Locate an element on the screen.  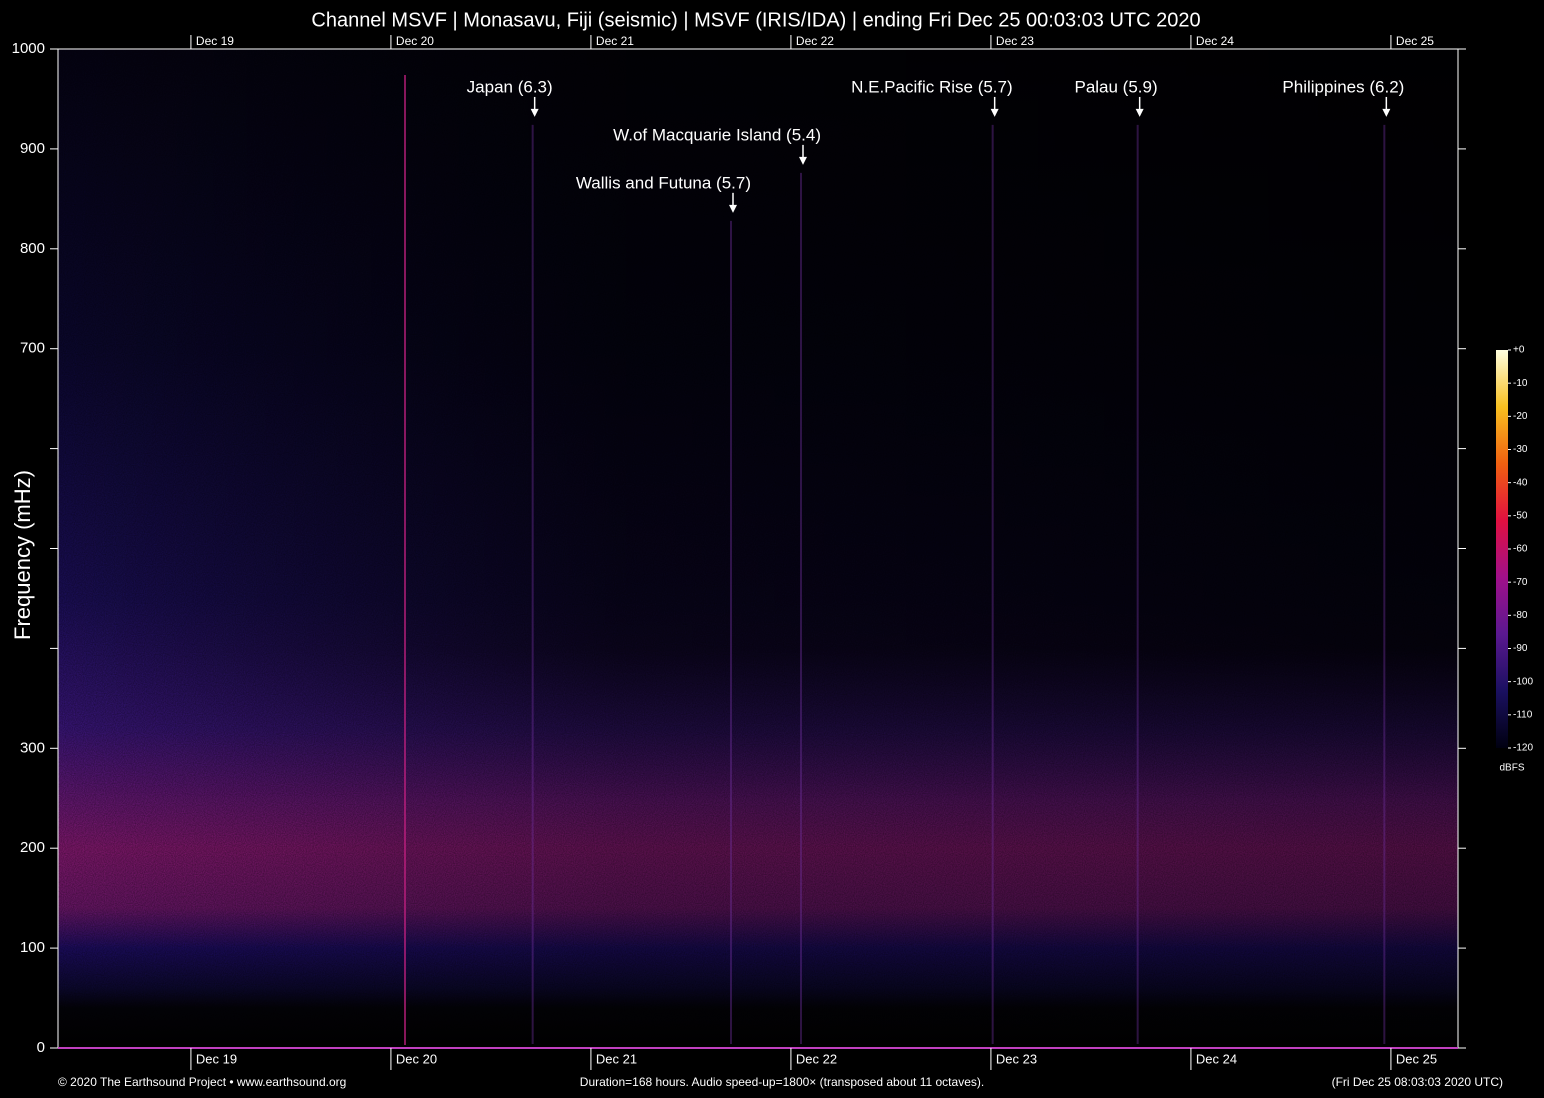
x-tick-label-top: Dec 20 is located at coordinates (415, 41).